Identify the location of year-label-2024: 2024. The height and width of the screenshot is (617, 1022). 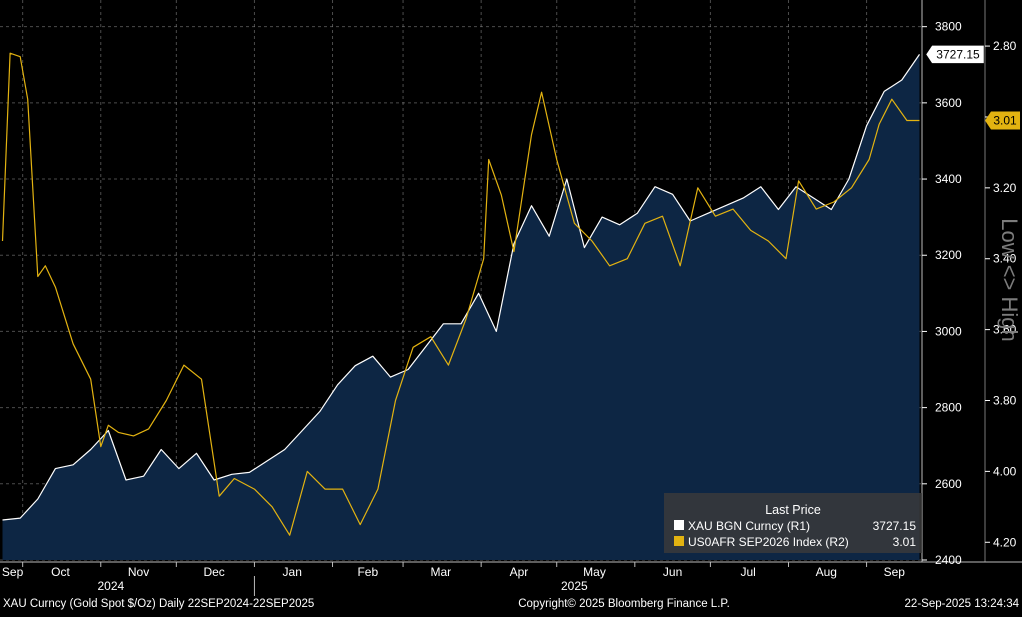
(110, 586).